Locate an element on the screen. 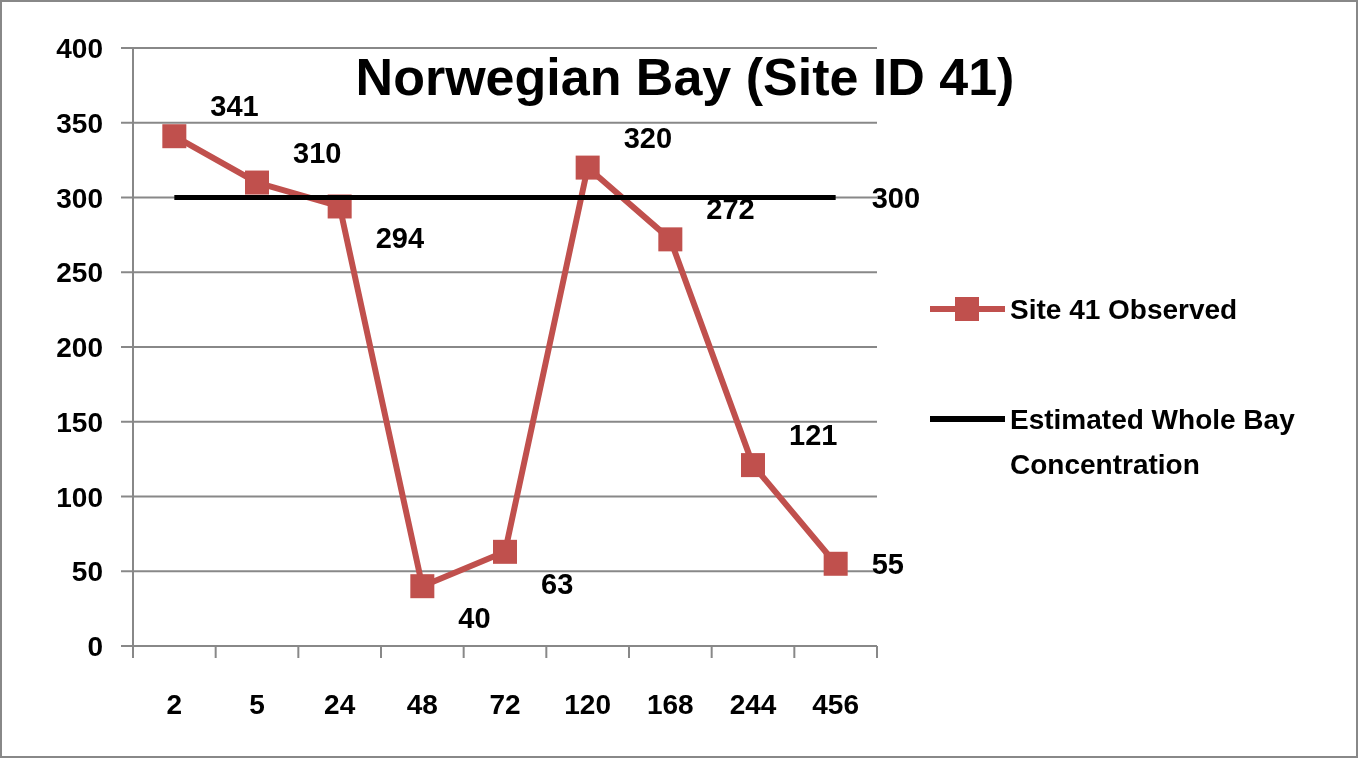 The width and height of the screenshot is (1364, 760). data-label: 294 is located at coordinates (400, 238).